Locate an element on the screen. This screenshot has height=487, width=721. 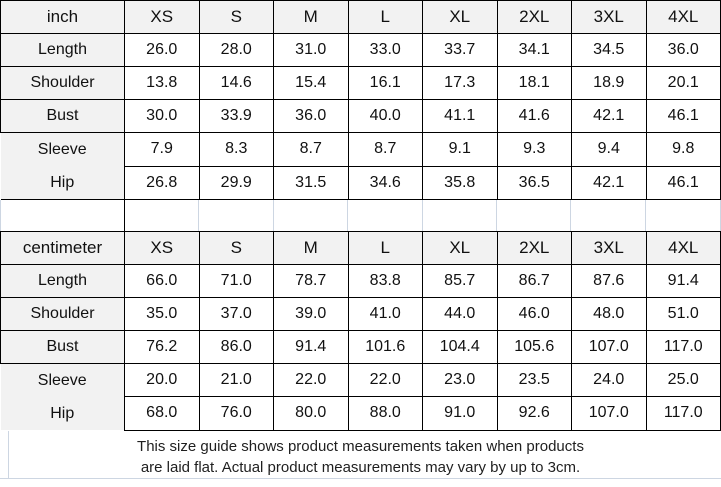
measurement-value-cell: 51.0 is located at coordinates (683, 314).